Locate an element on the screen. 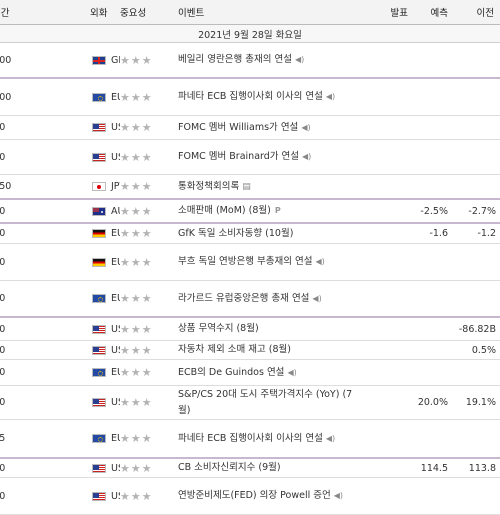 This screenshot has width=500, height=515. event-row: :30EUR★★★라가르드 유럽중앙은행 총재 연설◀) is located at coordinates (250, 299).